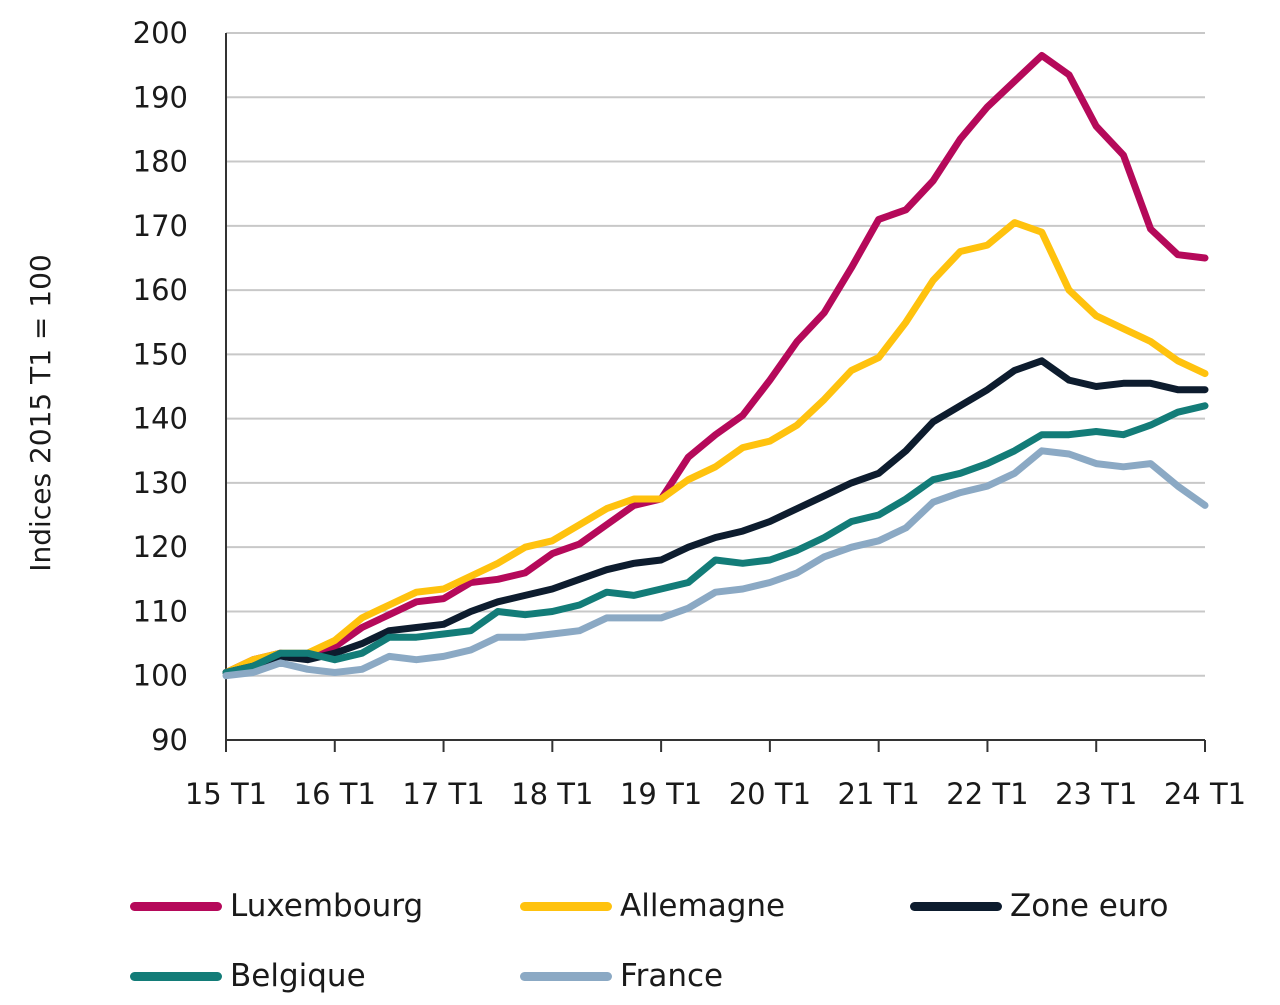 Image resolution: width=1280 pixels, height=1005 pixels. Describe the element at coordinates (443, 794) in the screenshot. I see `x-tick-label: 17 T1` at that location.